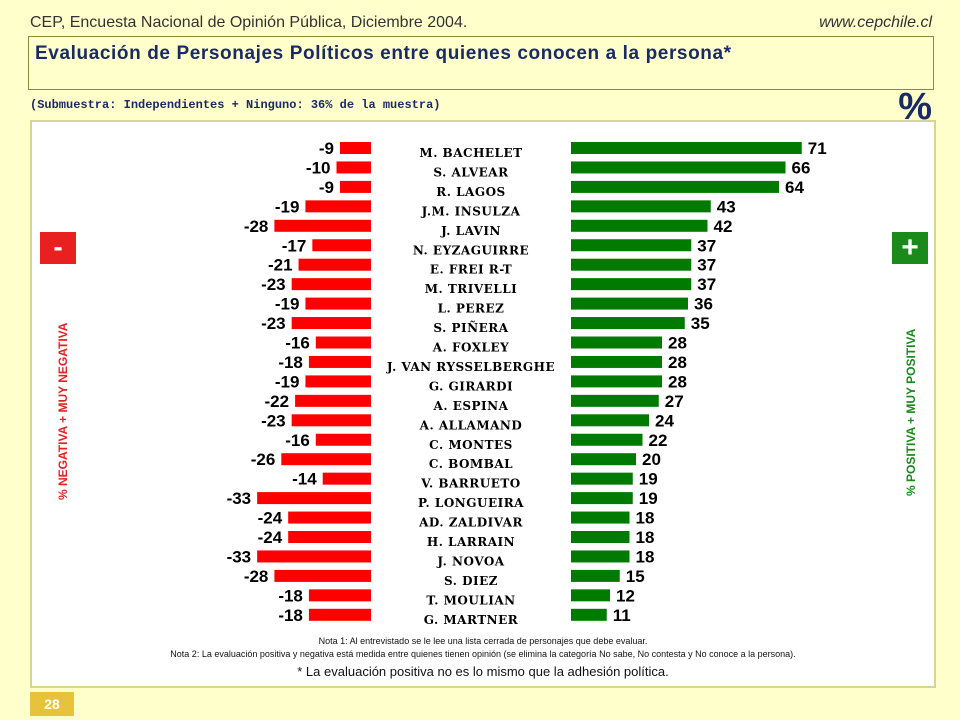  Describe the element at coordinates (277, 401) in the screenshot. I see `negative-value-label: -22` at that location.